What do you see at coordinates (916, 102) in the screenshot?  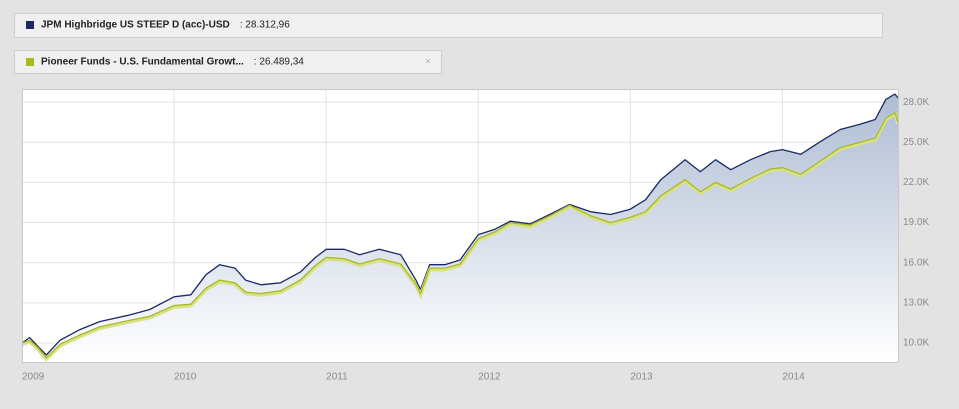 I see `y-tick-label: 28.0K` at bounding box center [916, 102].